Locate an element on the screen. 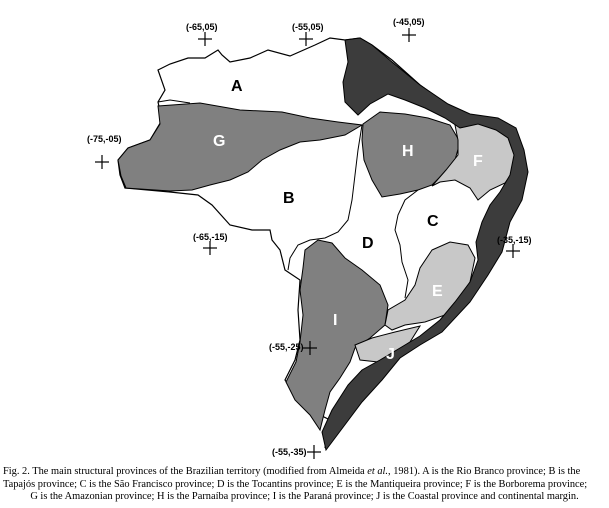 This screenshot has height=508, width=609. coord-label-m7: (-55,-25) is located at coordinates (286, 347).